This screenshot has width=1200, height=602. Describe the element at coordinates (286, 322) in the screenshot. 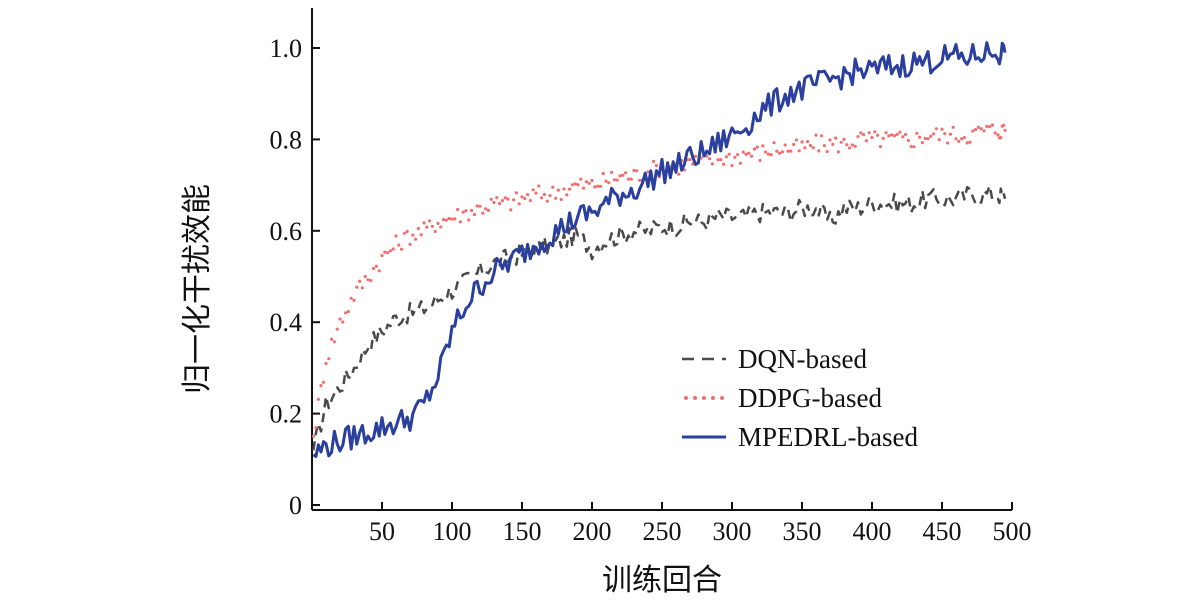

I see `y-tick-label: 0.4` at that location.